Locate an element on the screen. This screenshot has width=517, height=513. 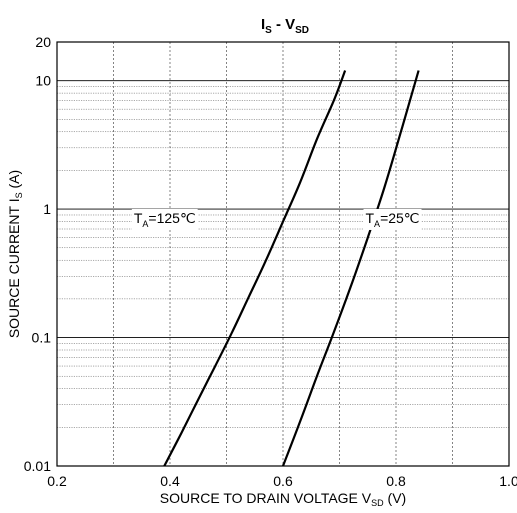
series-label-tail: =25℃ is located at coordinates (399, 218).